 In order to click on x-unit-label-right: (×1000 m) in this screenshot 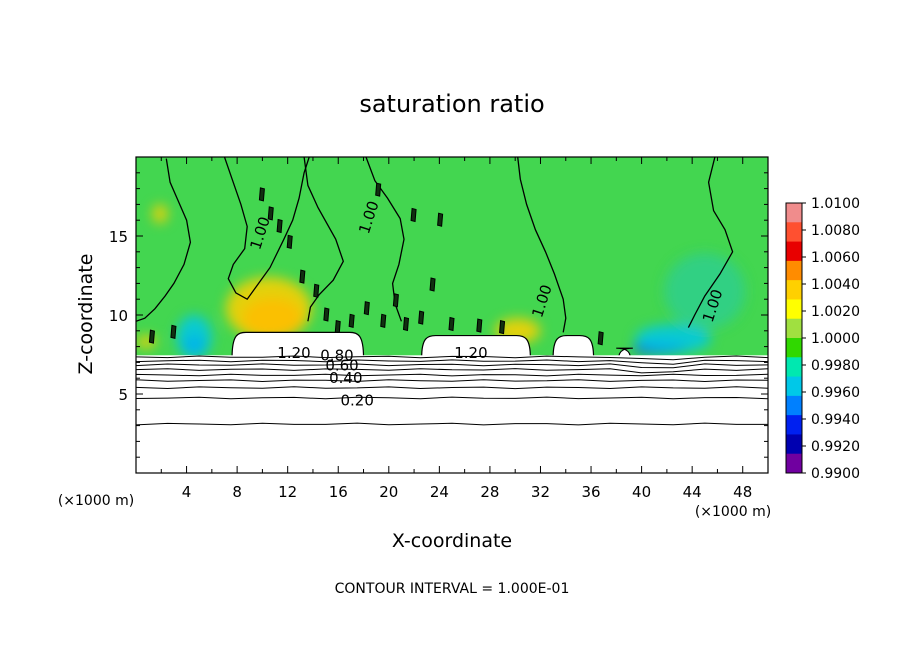, I will do `click(733, 512)`.